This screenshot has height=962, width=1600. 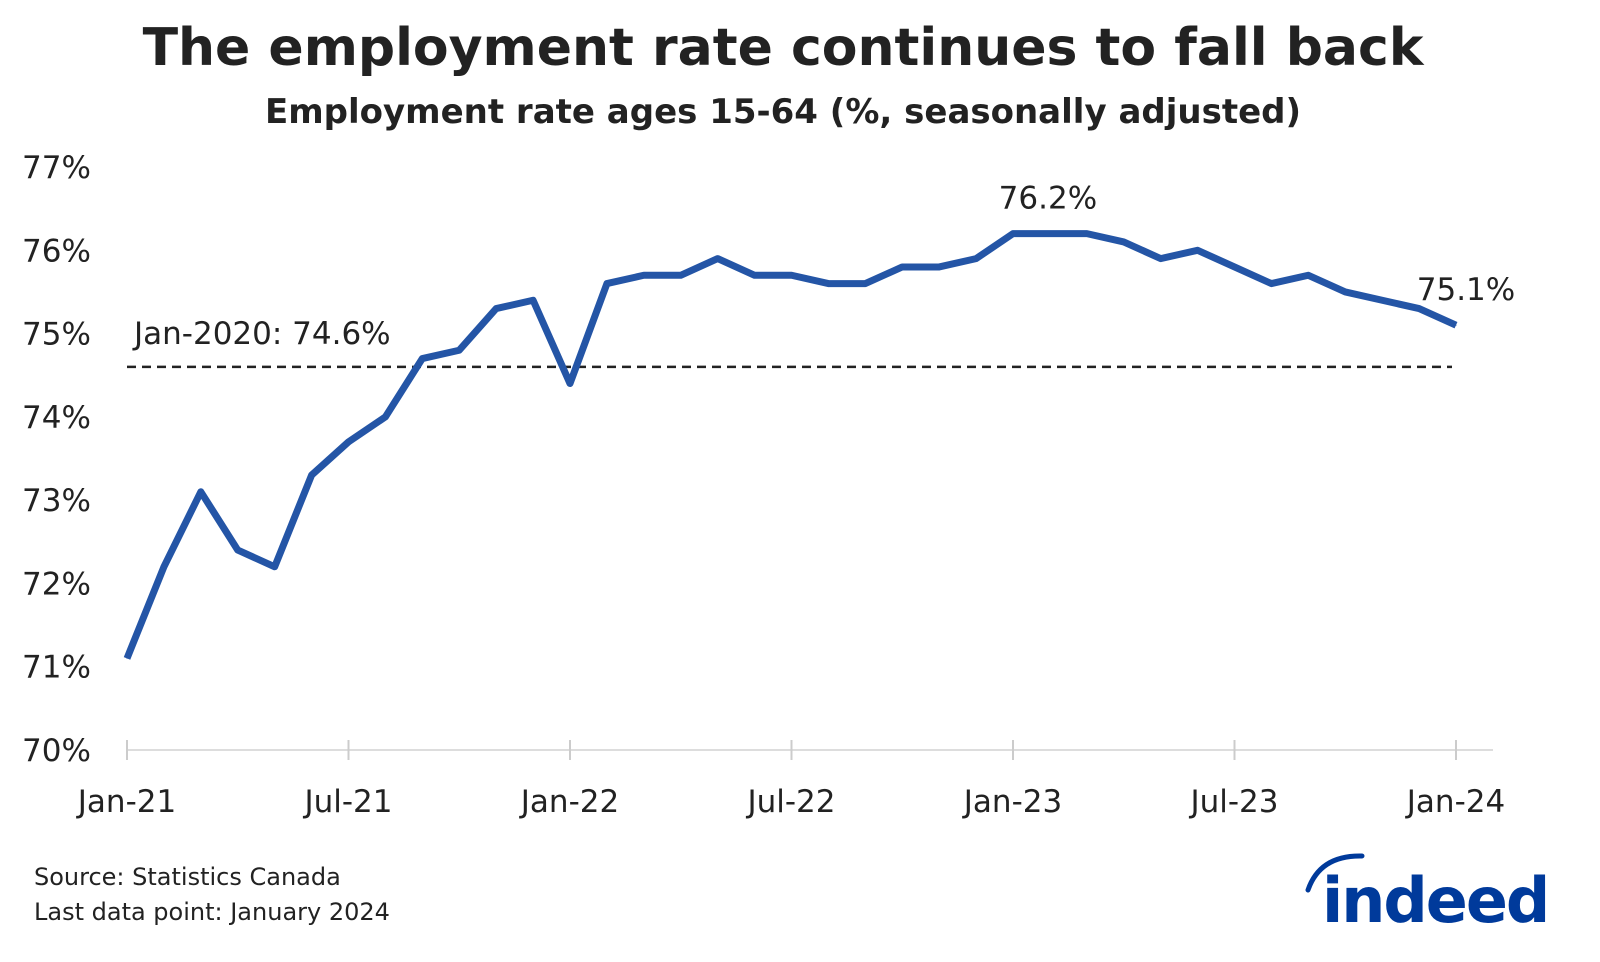 I want to click on y-tick-label: 74%, so click(x=56, y=418).